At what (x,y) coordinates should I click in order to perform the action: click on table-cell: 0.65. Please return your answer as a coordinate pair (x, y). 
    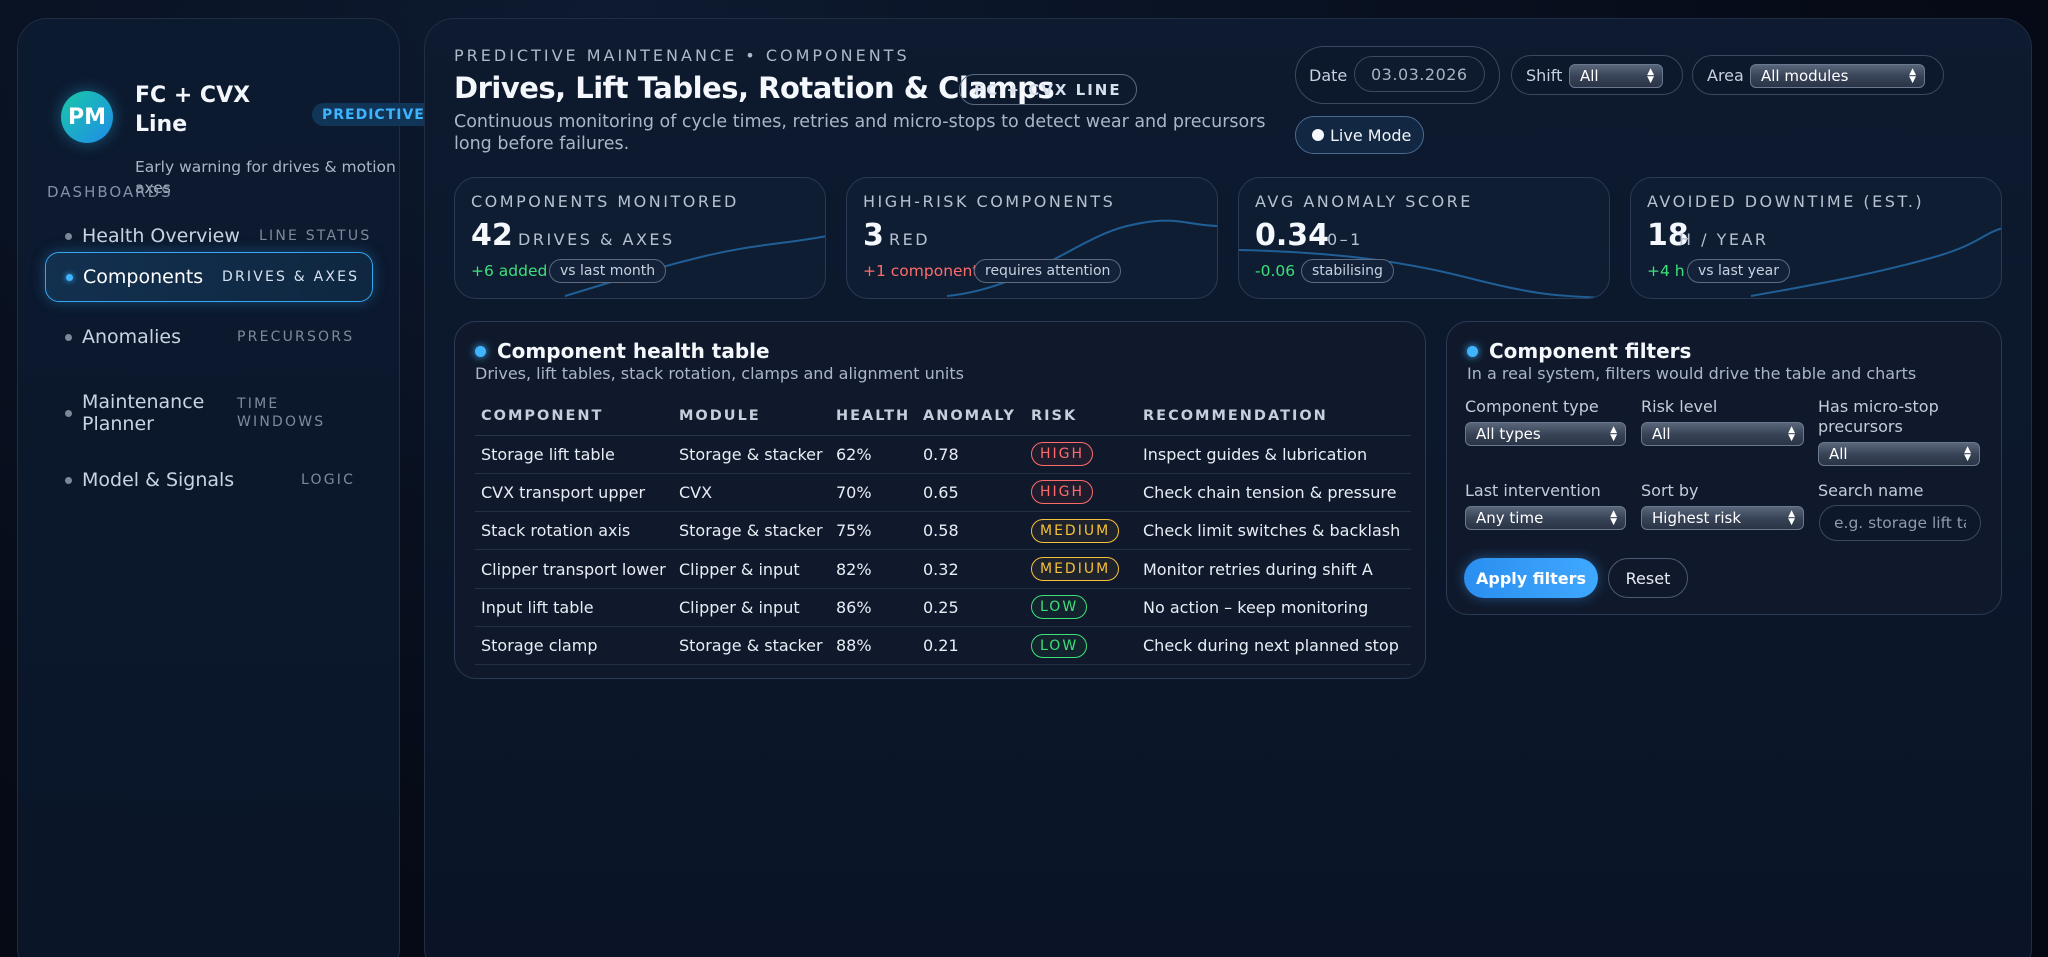
    Looking at the image, I should click on (971, 493).